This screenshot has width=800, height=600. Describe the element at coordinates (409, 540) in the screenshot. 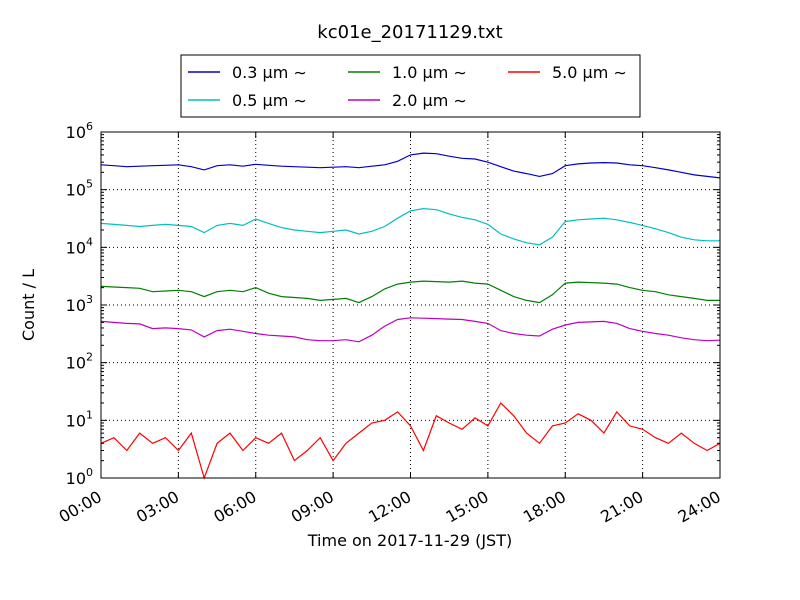

I see `x-axis-label: Time on 2017-11-29 (JST)` at that location.